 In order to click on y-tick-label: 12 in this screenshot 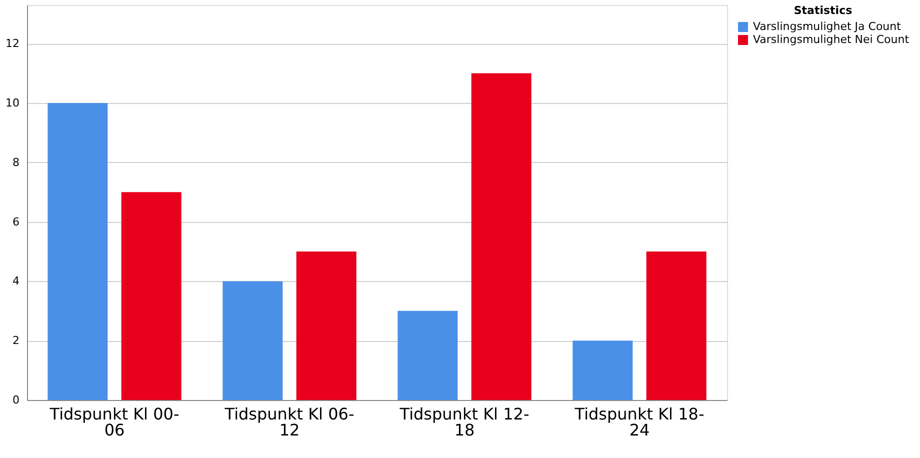, I will do `click(13, 43)`.